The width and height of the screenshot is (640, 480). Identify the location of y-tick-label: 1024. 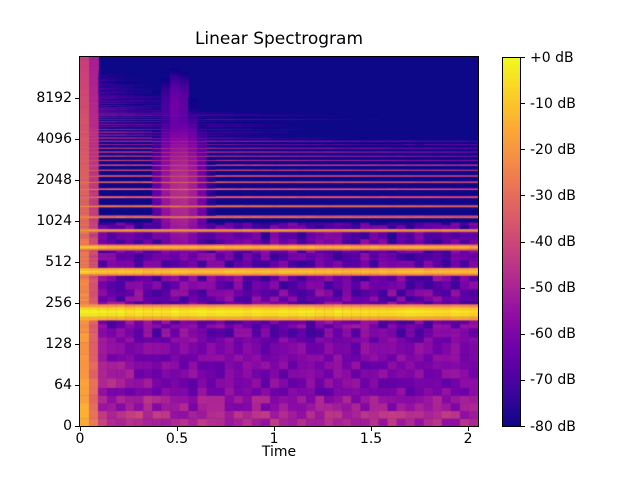
(54, 221).